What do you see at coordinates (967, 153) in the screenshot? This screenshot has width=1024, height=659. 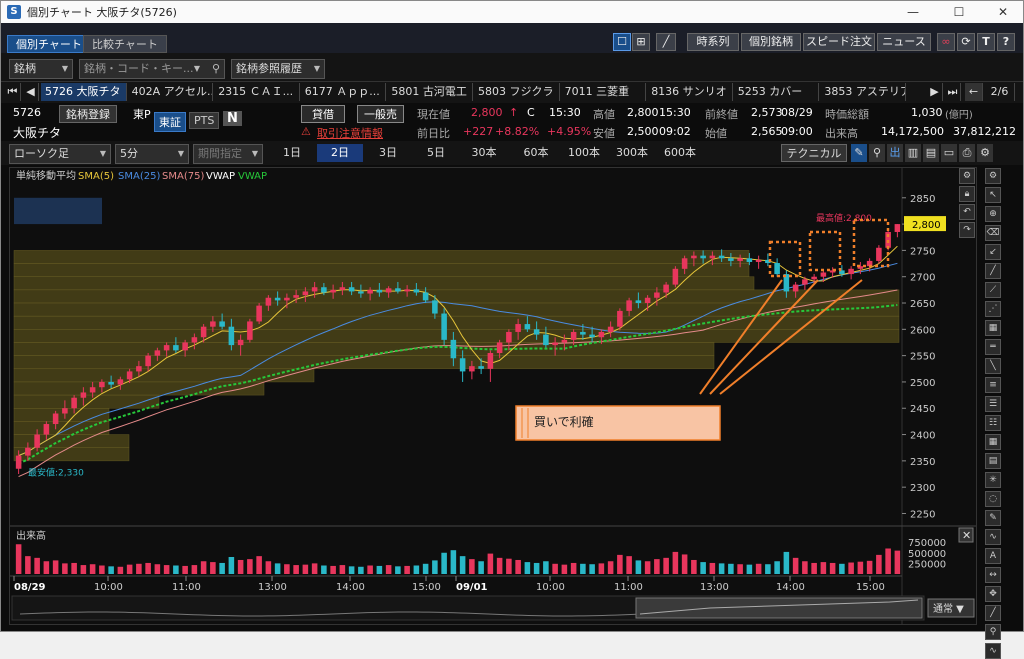 I see `print-icon: ⎙` at bounding box center [967, 153].